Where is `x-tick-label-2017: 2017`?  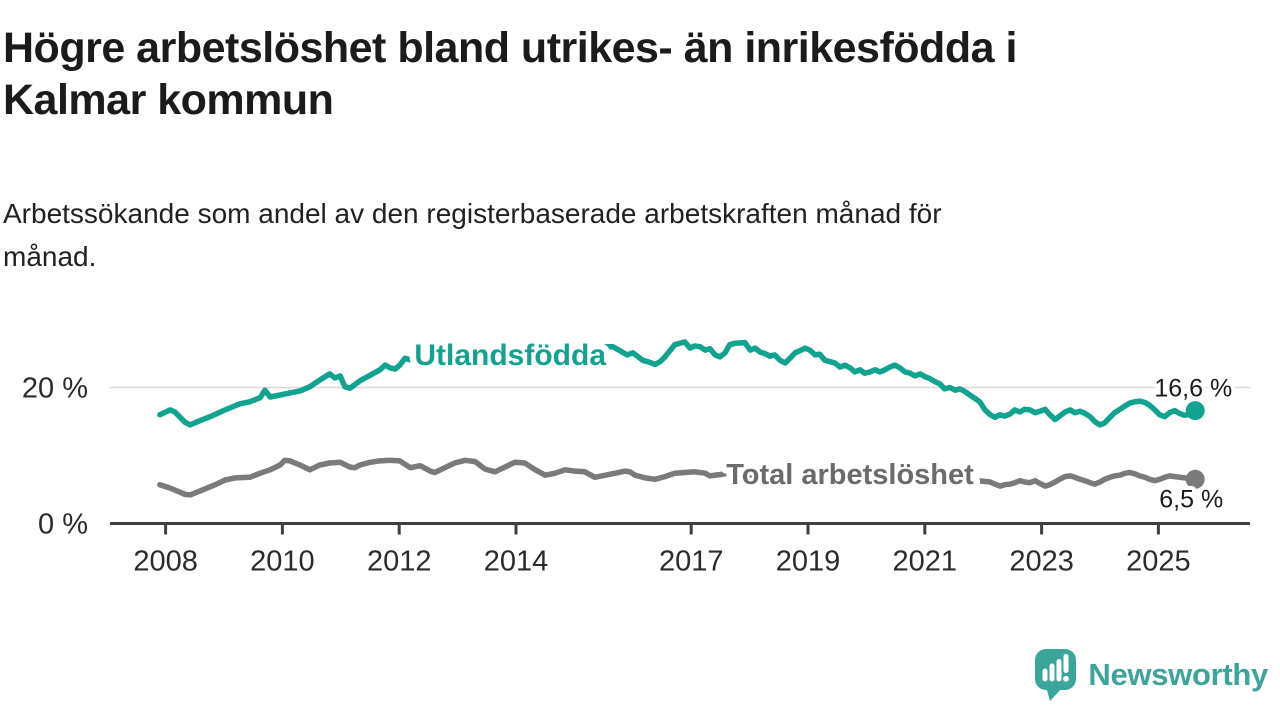
x-tick-label-2017: 2017 is located at coordinates (691, 562).